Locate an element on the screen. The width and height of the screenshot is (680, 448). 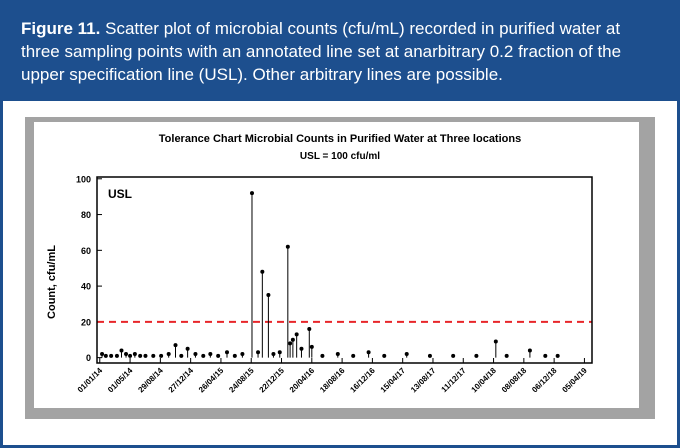
y-axis-label: Count, cfu/mL is located at coordinates (52, 282).